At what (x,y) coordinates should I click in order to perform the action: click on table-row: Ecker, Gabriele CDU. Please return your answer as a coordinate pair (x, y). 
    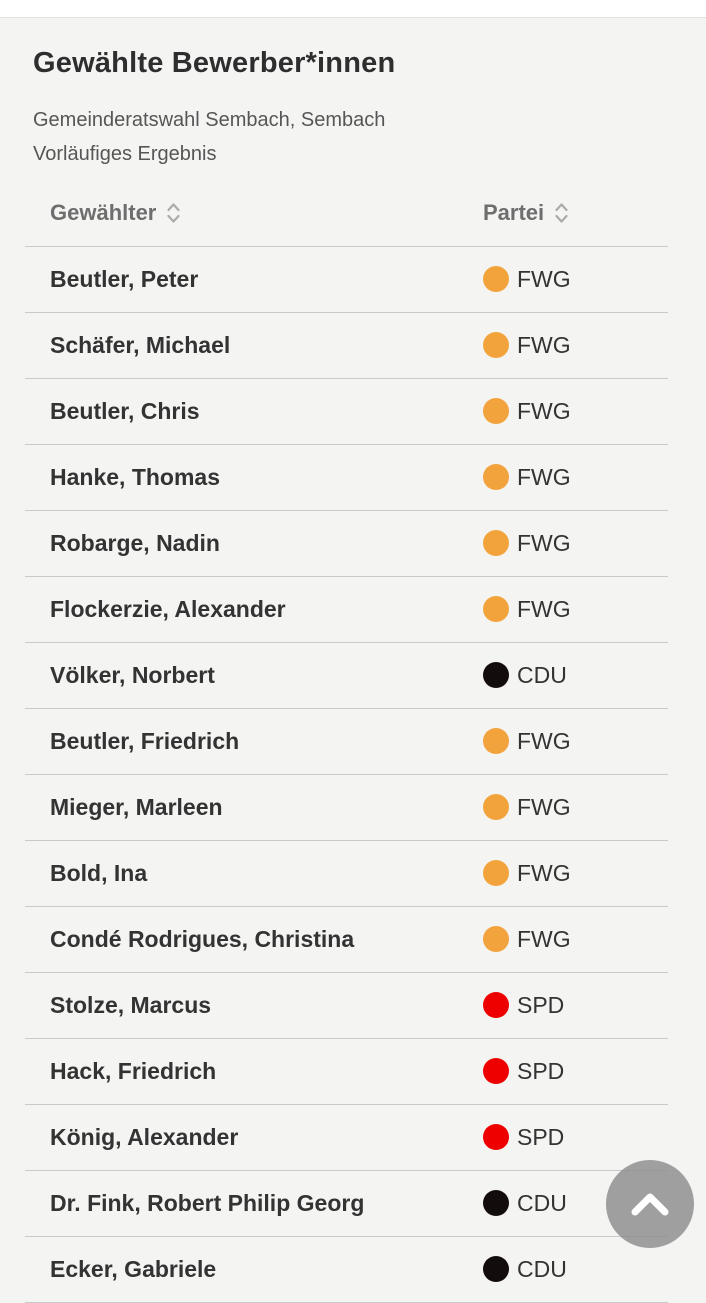
    Looking at the image, I should click on (346, 1270).